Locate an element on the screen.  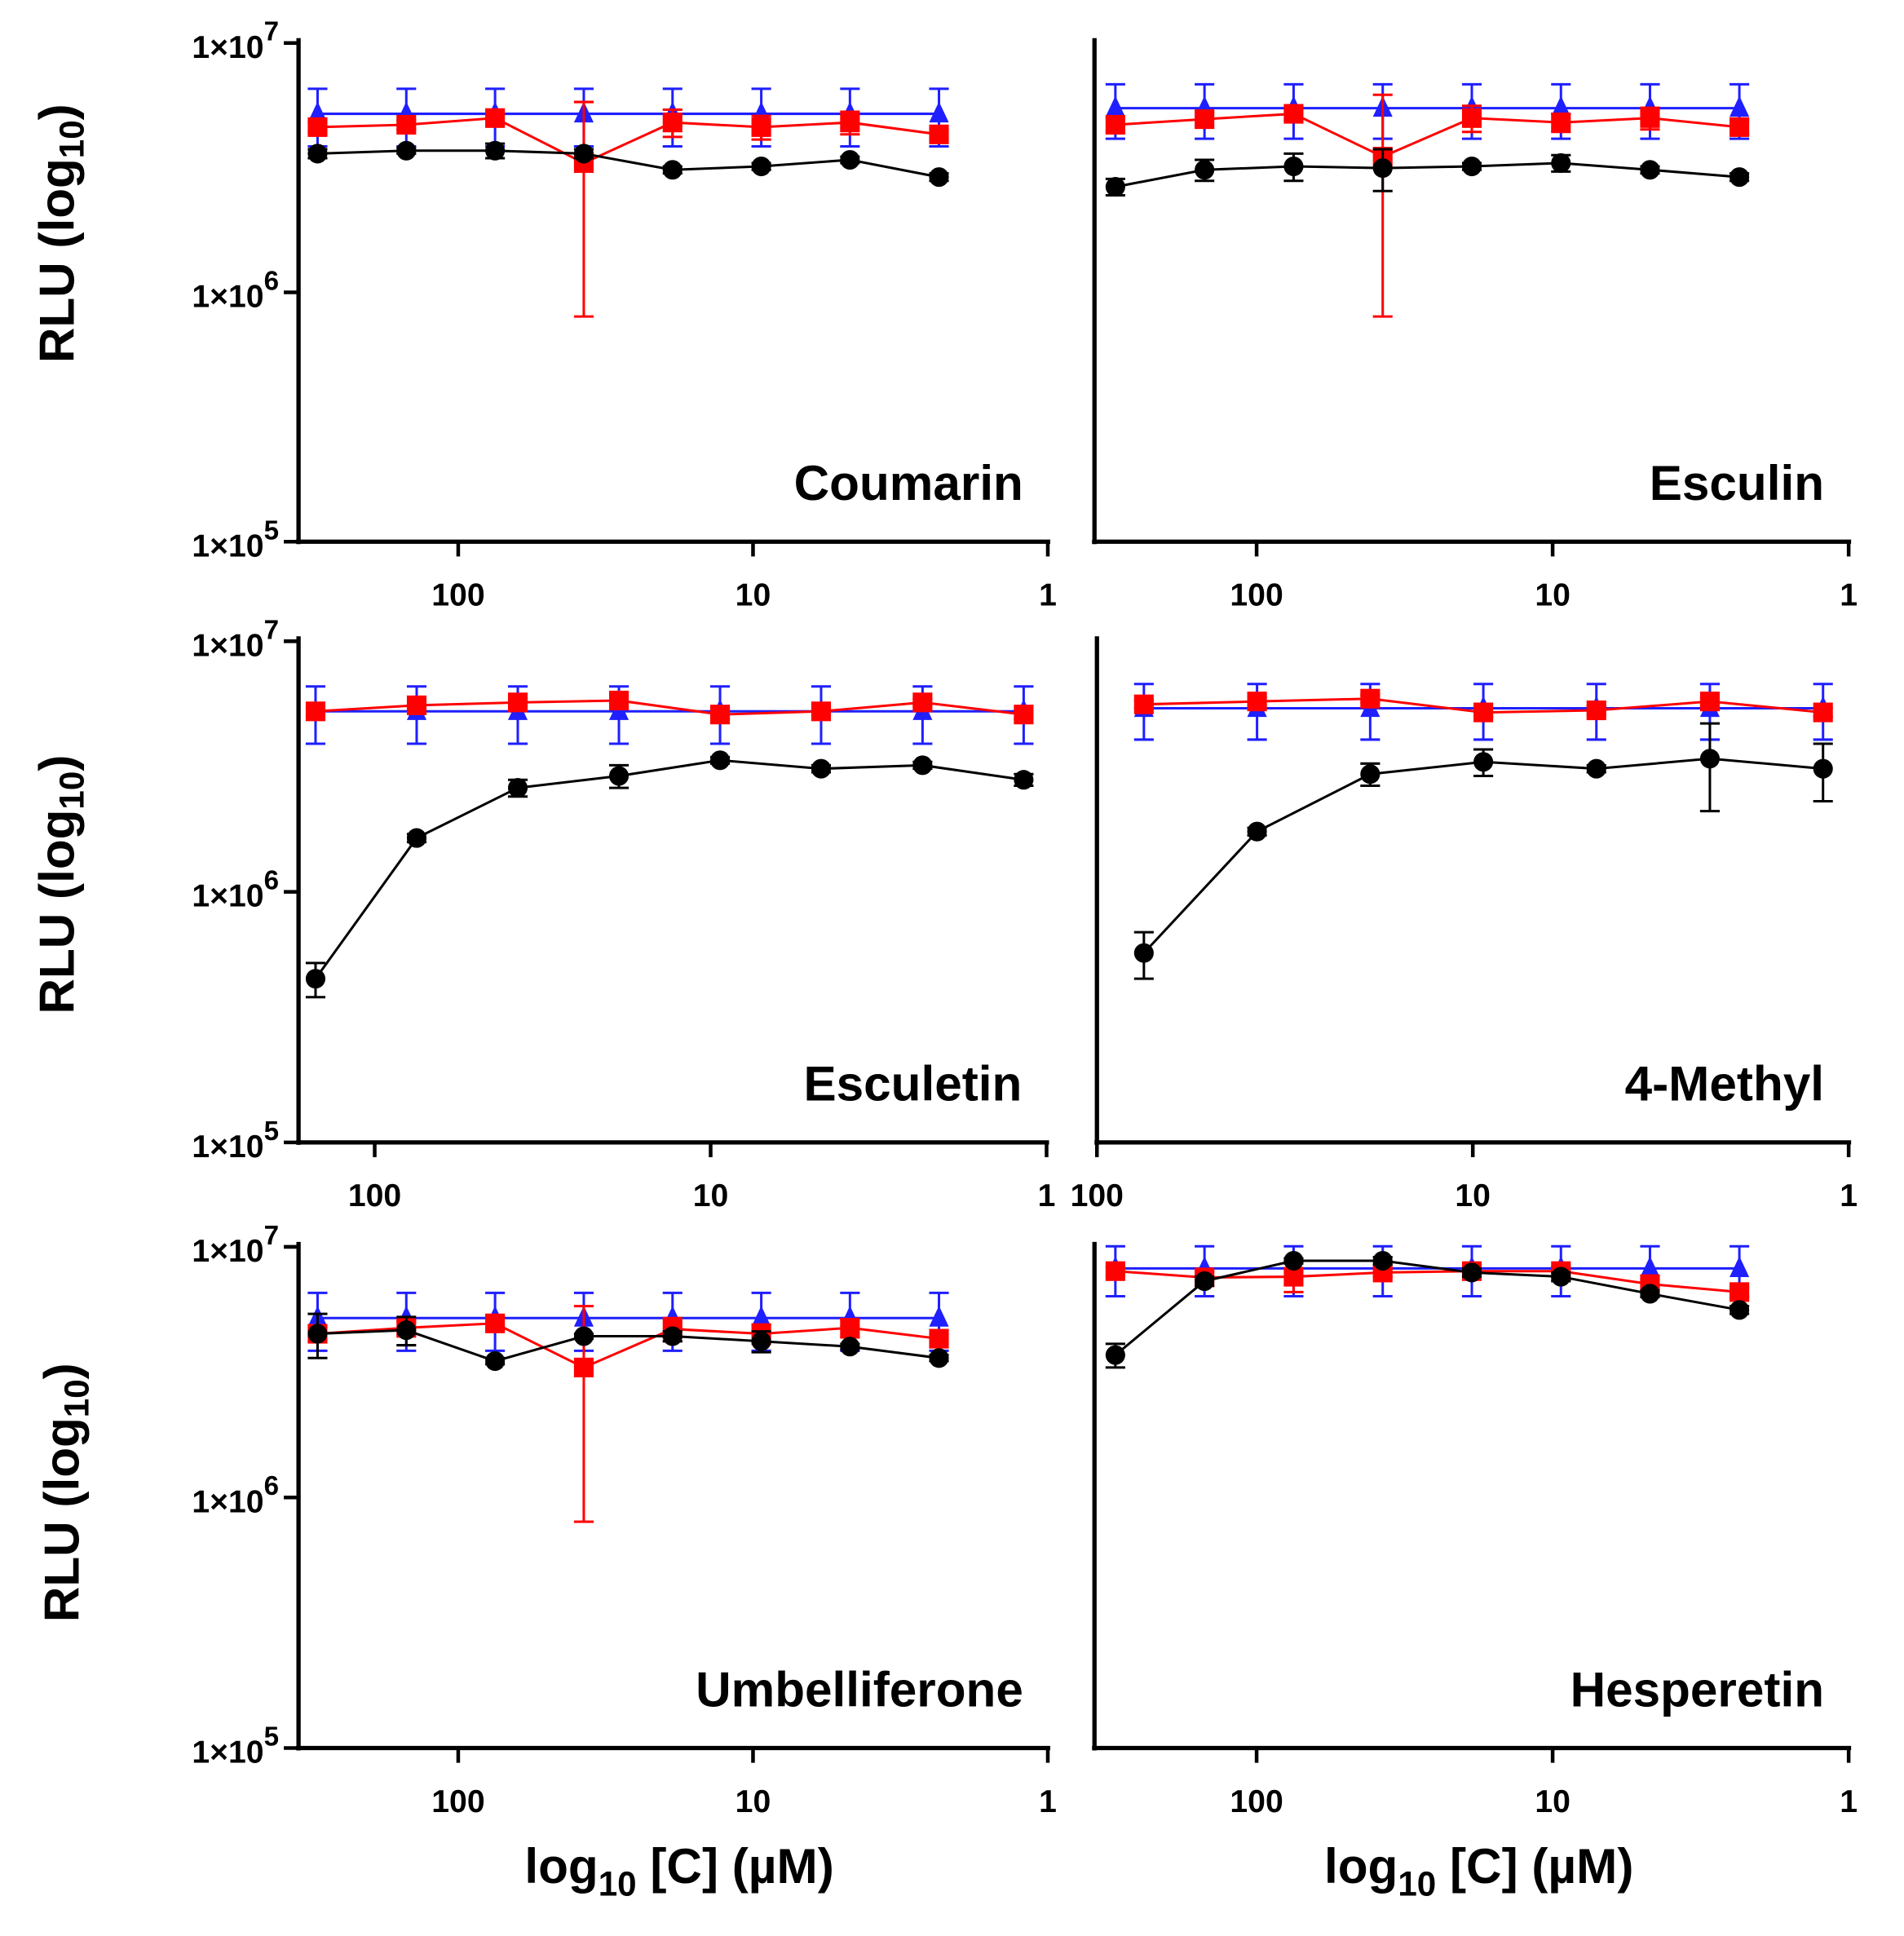
panel-4-methyl: 100 10 1 4-Methyl is located at coordinates (1465, 925).